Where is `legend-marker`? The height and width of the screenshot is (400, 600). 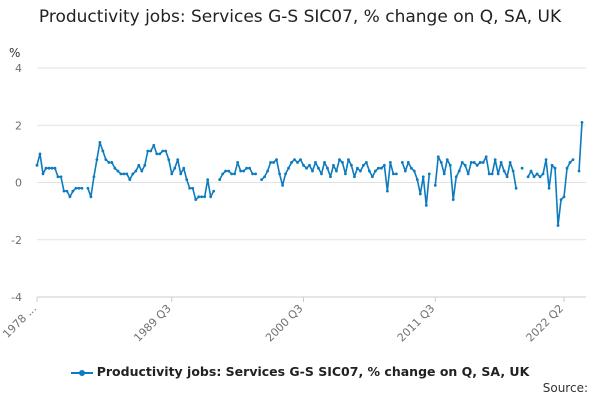
legend-marker is located at coordinates (81, 373).